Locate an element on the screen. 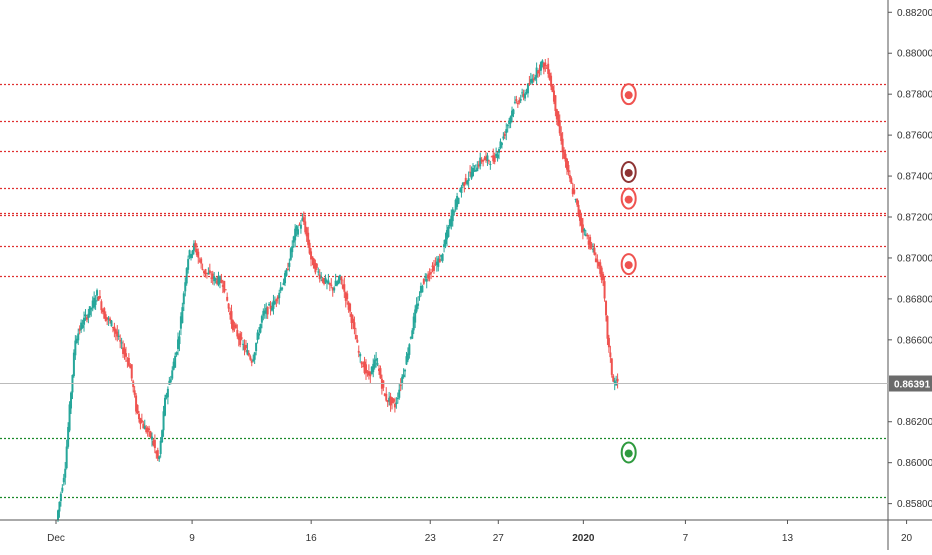 The image size is (932, 555). current-price-badge is located at coordinates (910, 383).